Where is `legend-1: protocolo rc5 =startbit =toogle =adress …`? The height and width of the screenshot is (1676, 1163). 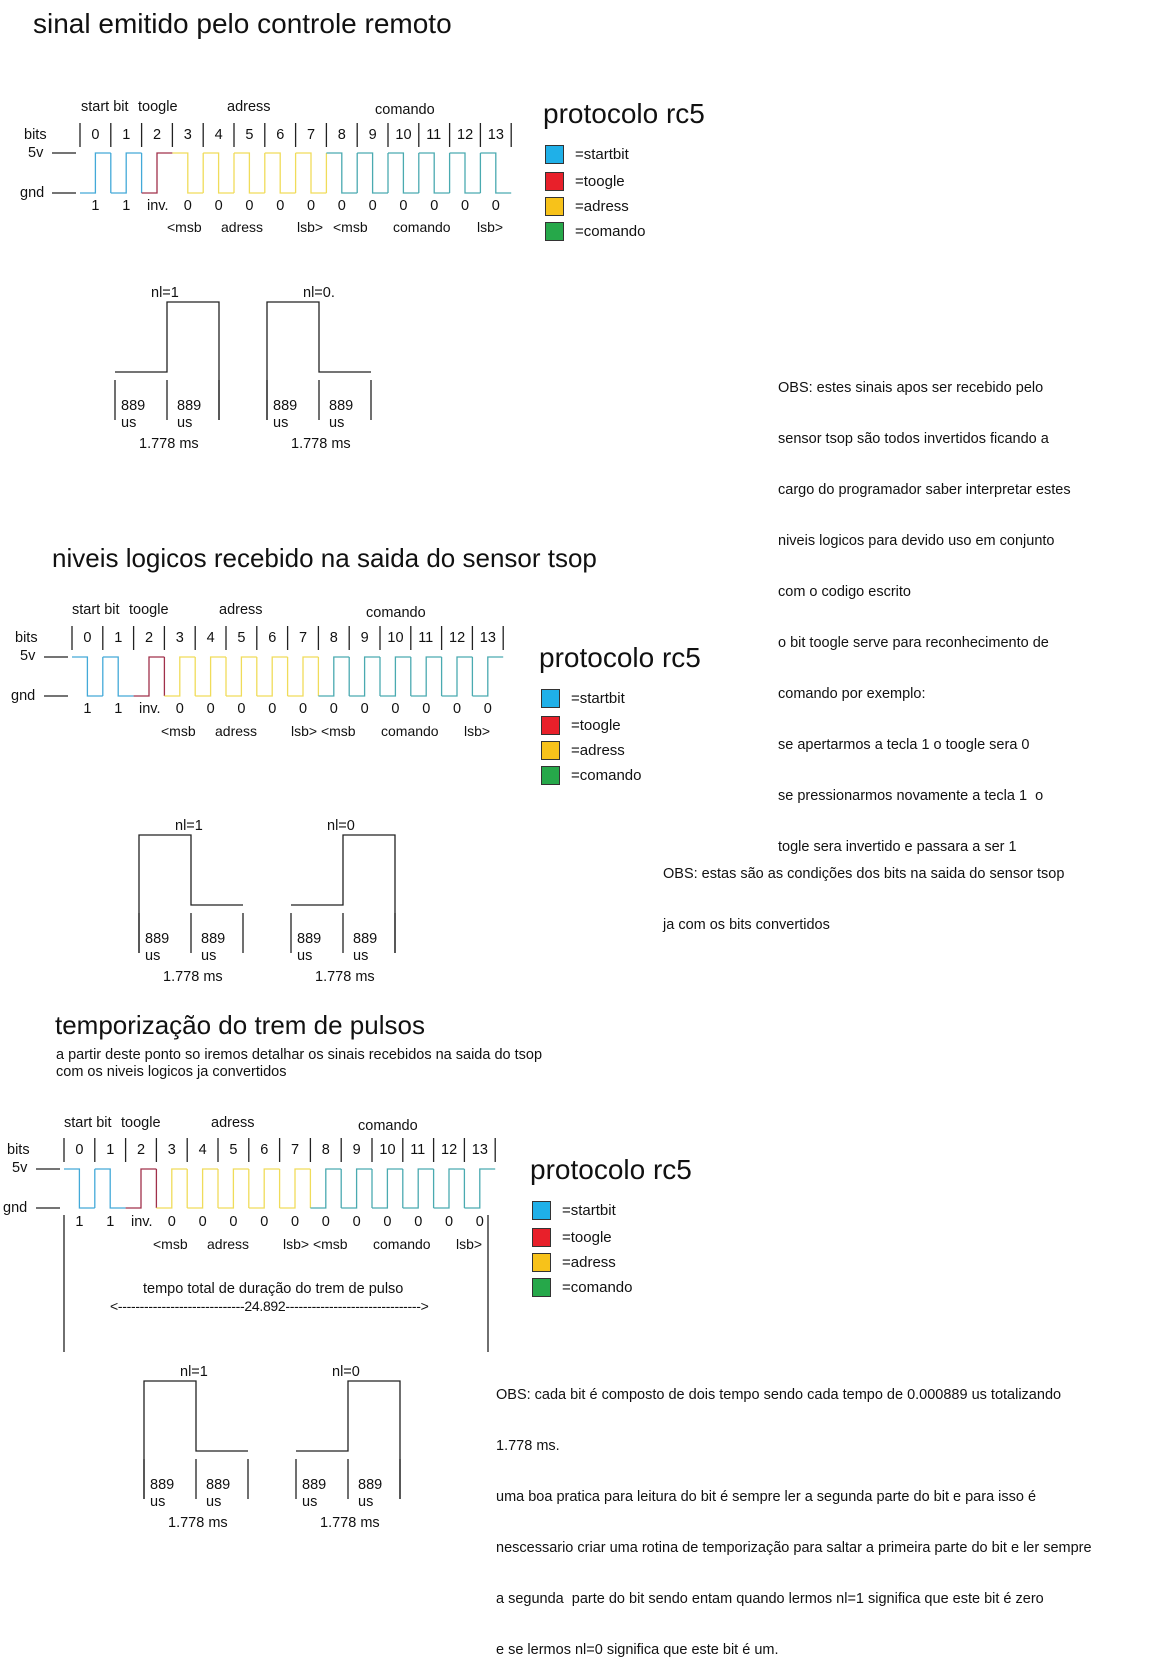
legend-1: protocolo rc5 =startbit =toogle =adress … is located at coordinates (643, 173).